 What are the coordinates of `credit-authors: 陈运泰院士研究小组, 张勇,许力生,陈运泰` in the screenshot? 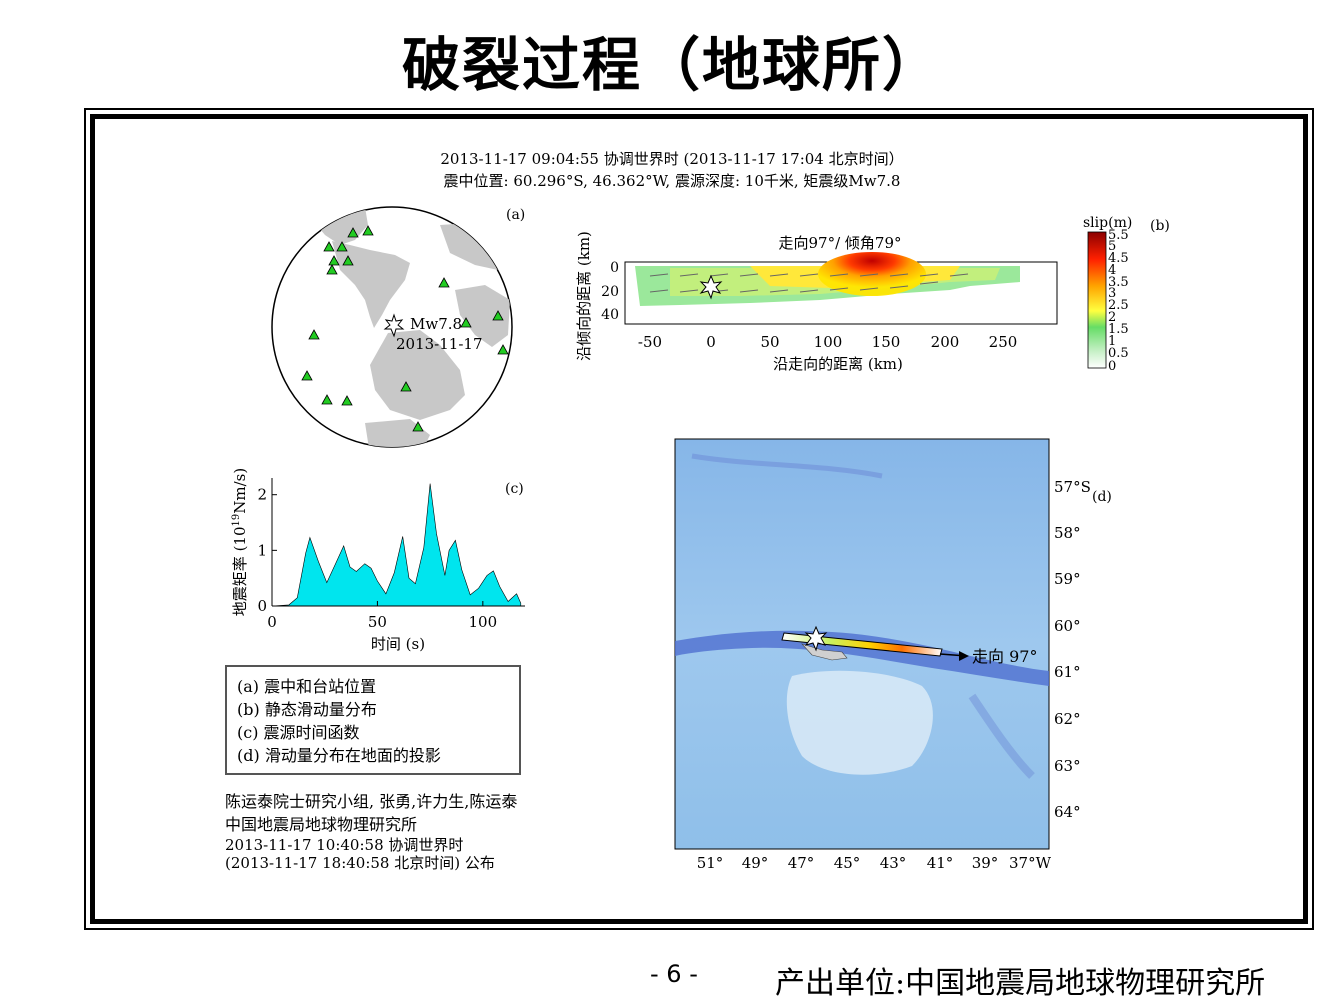 It's located at (371, 801).